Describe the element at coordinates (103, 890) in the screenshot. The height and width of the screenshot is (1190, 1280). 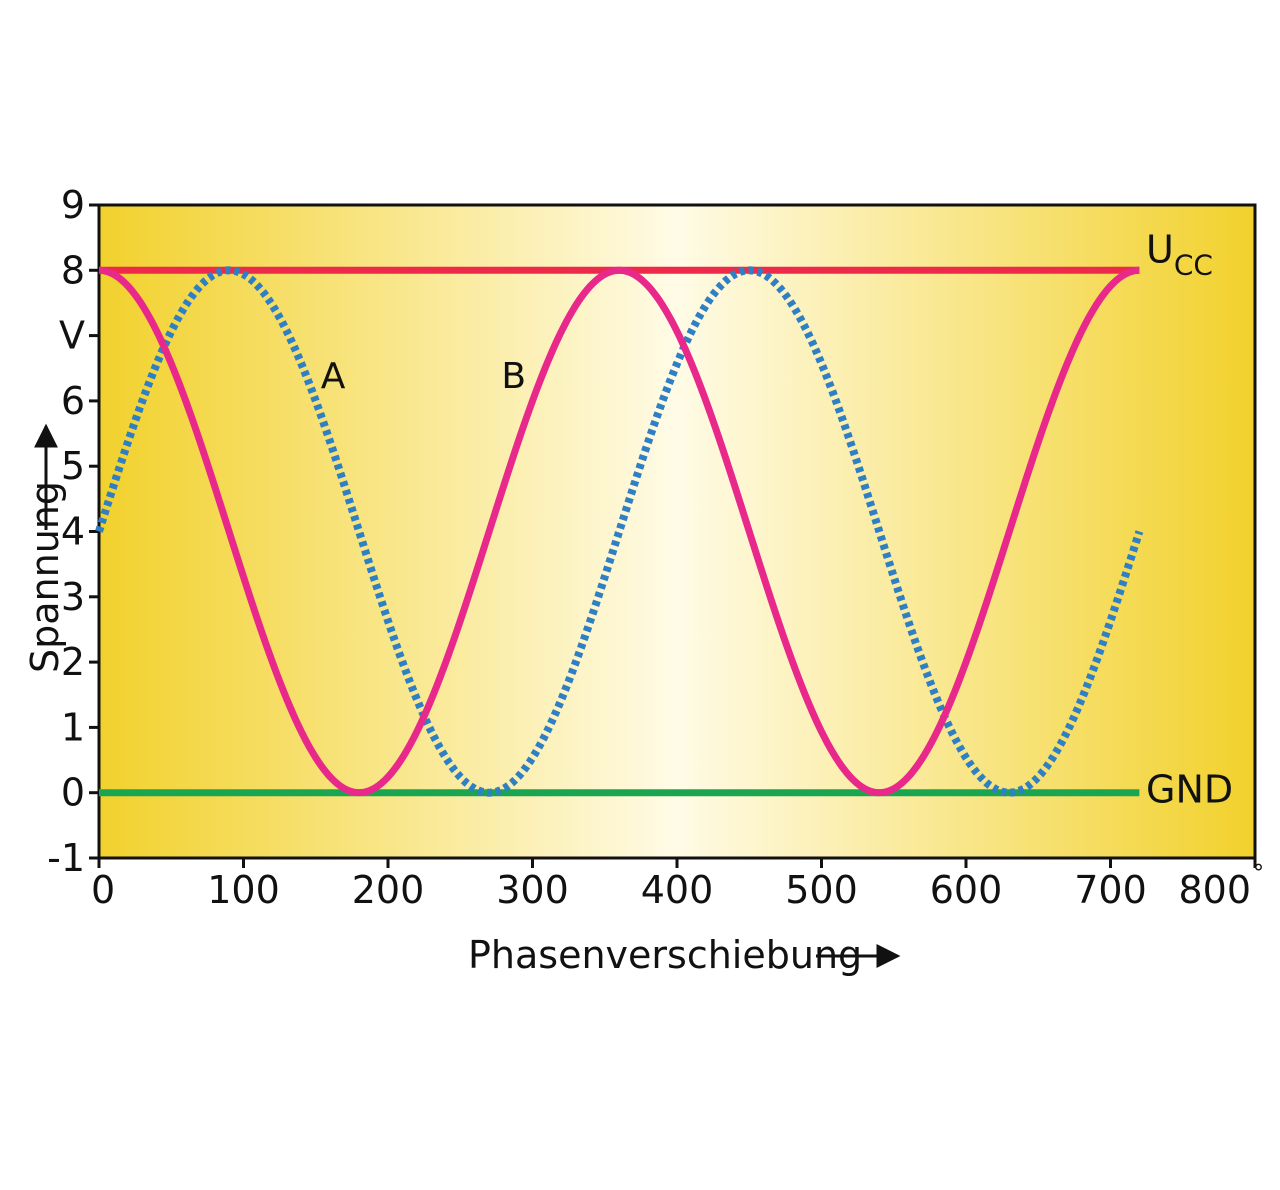
I see `x-tick-label: 0` at that location.